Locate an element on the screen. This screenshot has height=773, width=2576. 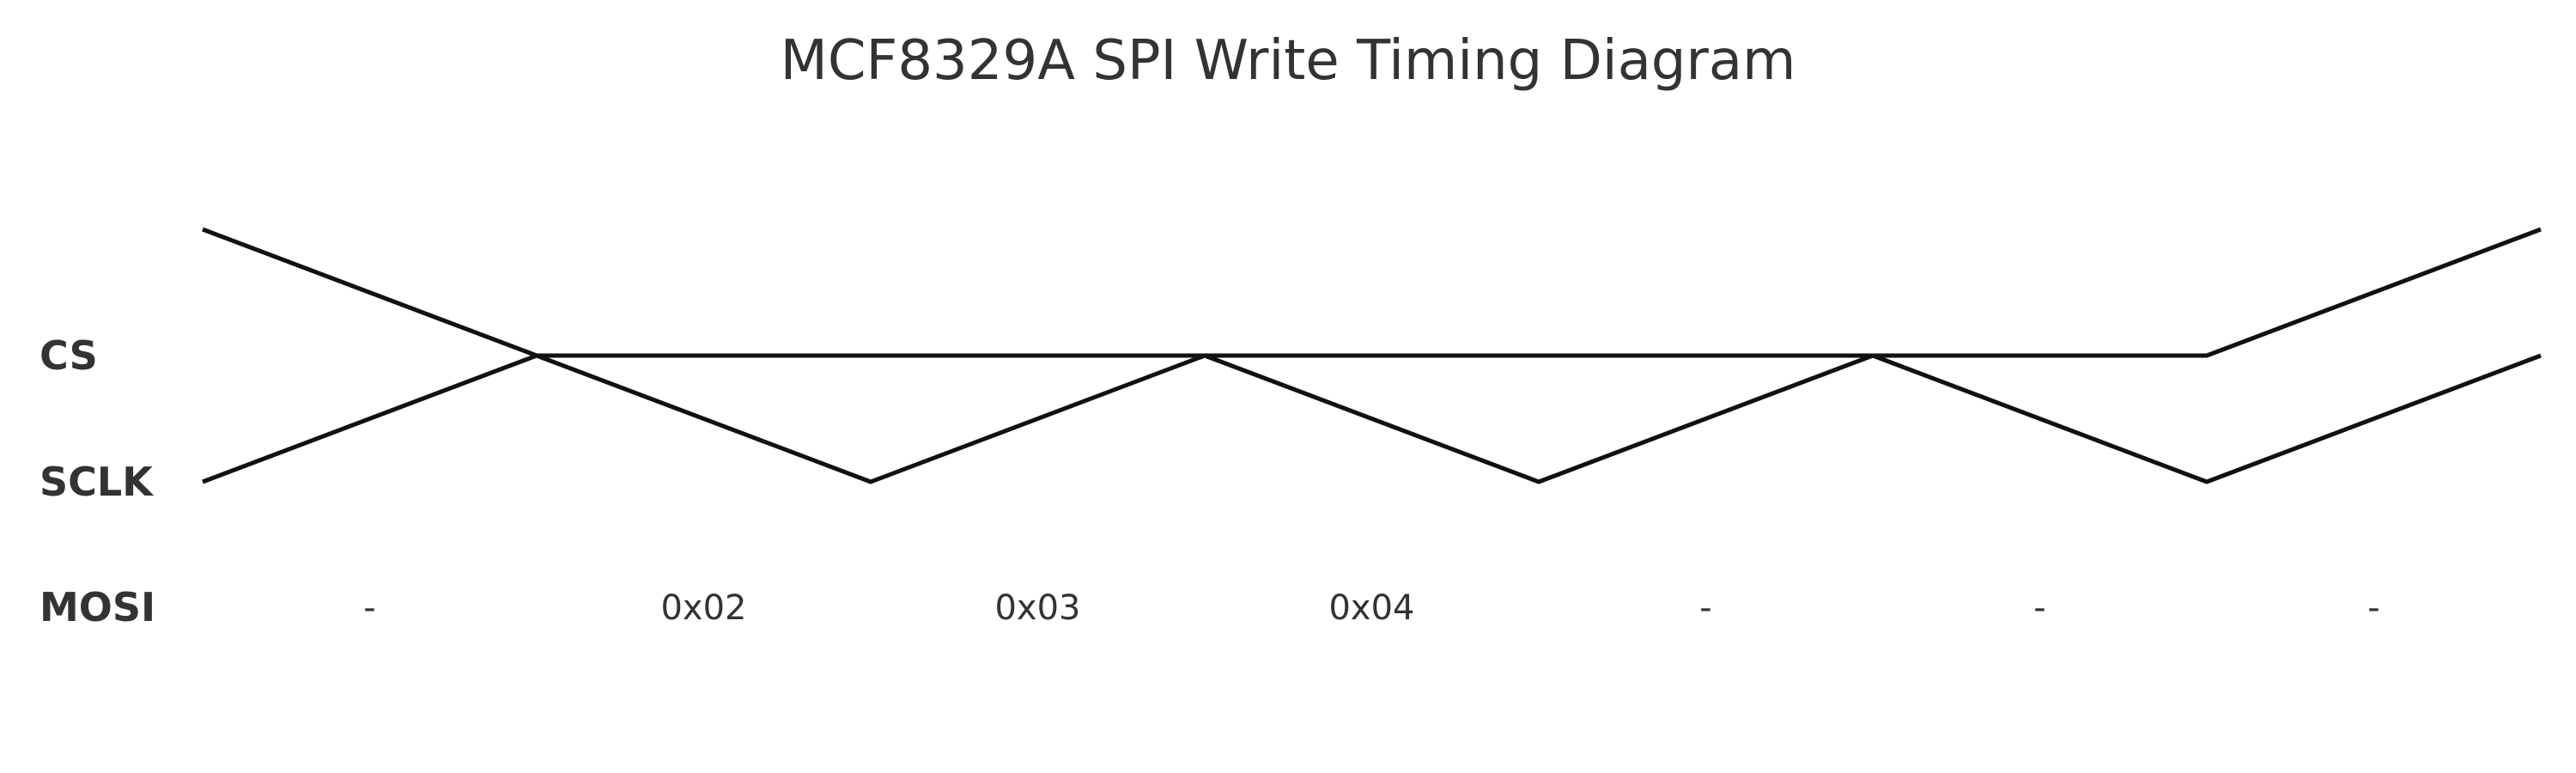
mosi-value-4: - is located at coordinates (1705, 608).